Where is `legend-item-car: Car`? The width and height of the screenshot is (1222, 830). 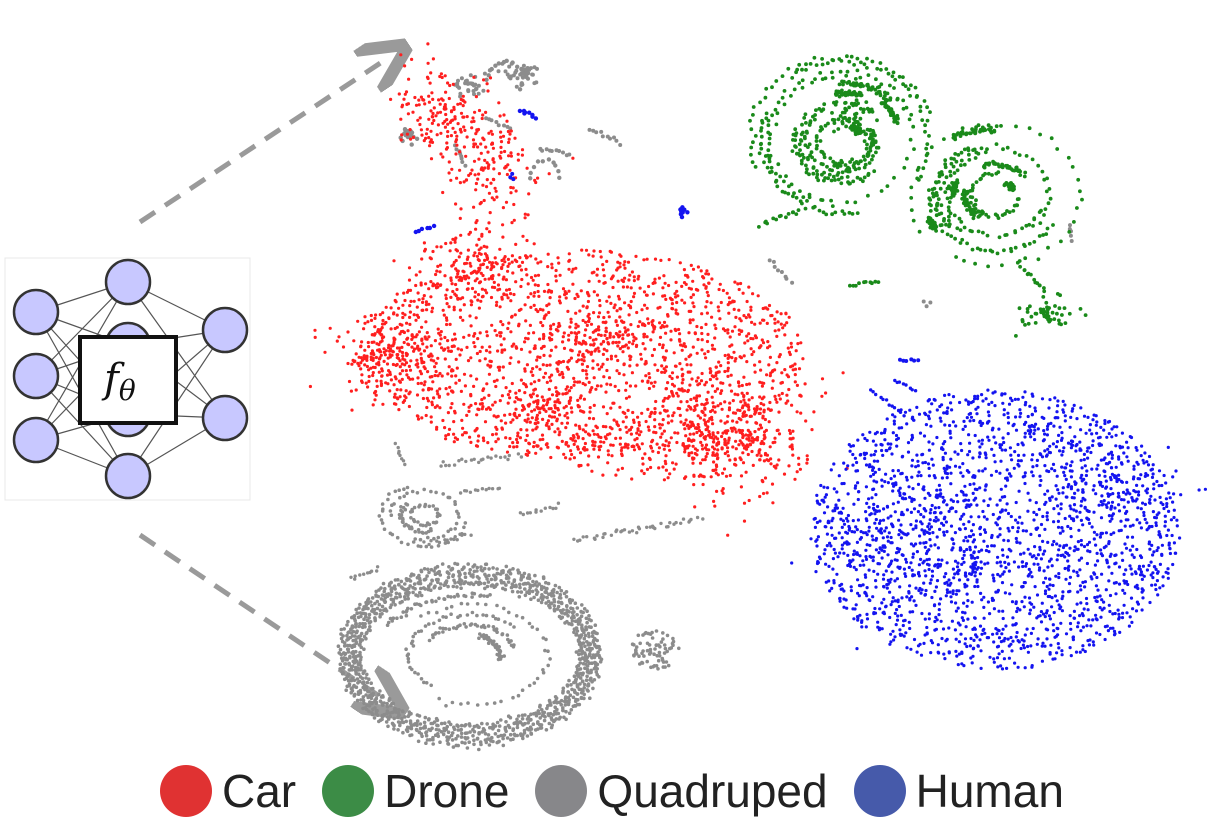 legend-item-car: Car is located at coordinates (228, 791).